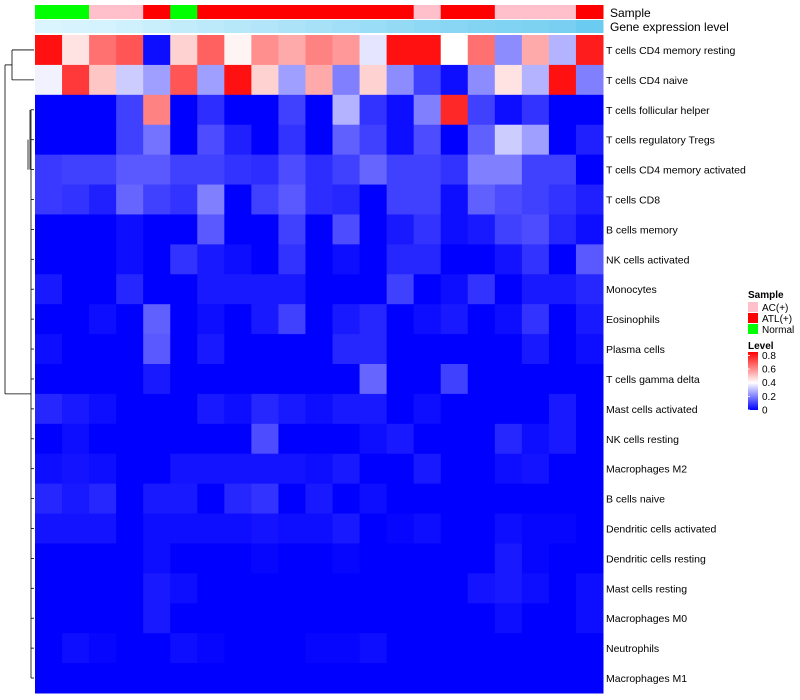  I want to click on row-label: Mast cells activated, so click(652, 410).